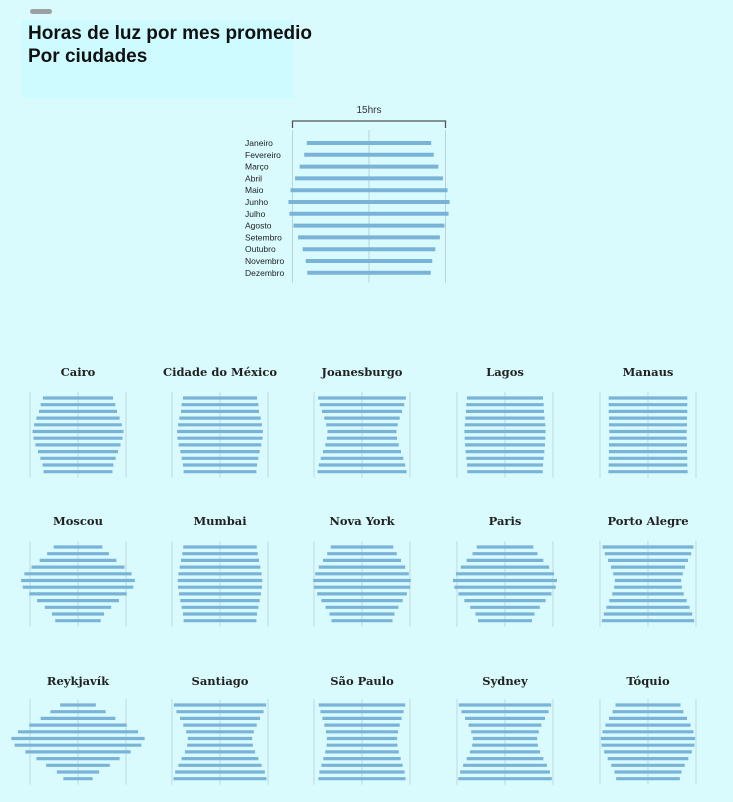 The image size is (733, 802). Describe the element at coordinates (254, 190) in the screenshot. I see `month-label: Maio` at that location.